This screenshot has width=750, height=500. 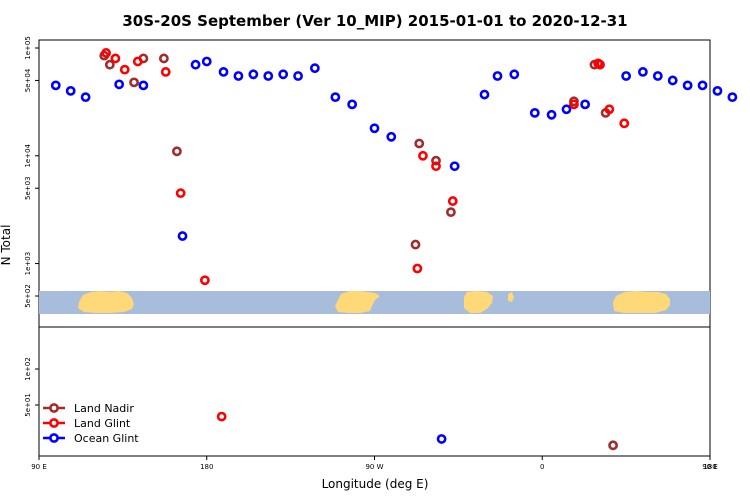 What do you see at coordinates (106, 438) in the screenshot?
I see `legend-label: Ocean Glint` at bounding box center [106, 438].